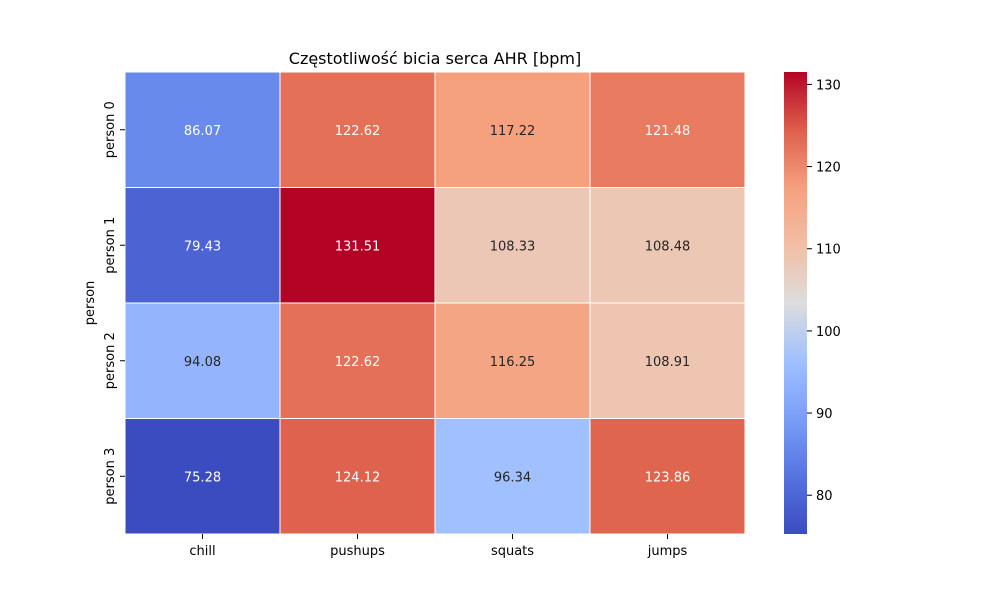  What do you see at coordinates (435, 58) in the screenshot?
I see `chart-title: Częstotliwość bicia serca AHR [bpm]` at bounding box center [435, 58].